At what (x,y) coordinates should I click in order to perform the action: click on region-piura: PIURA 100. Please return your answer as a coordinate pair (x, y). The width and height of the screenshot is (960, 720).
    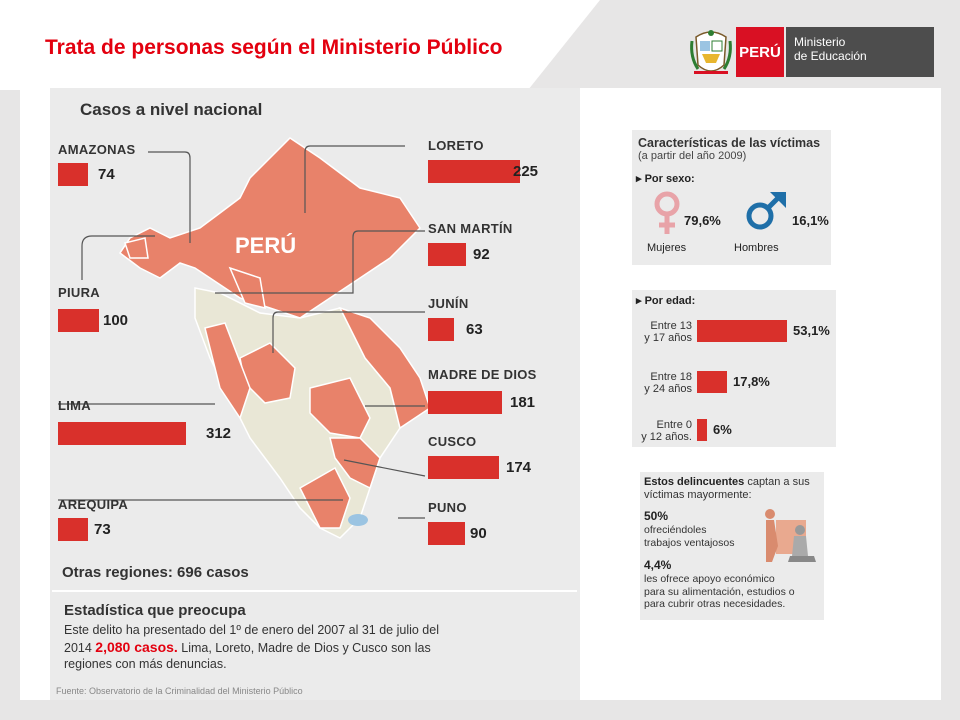
    Looking at the image, I should click on (93, 308).